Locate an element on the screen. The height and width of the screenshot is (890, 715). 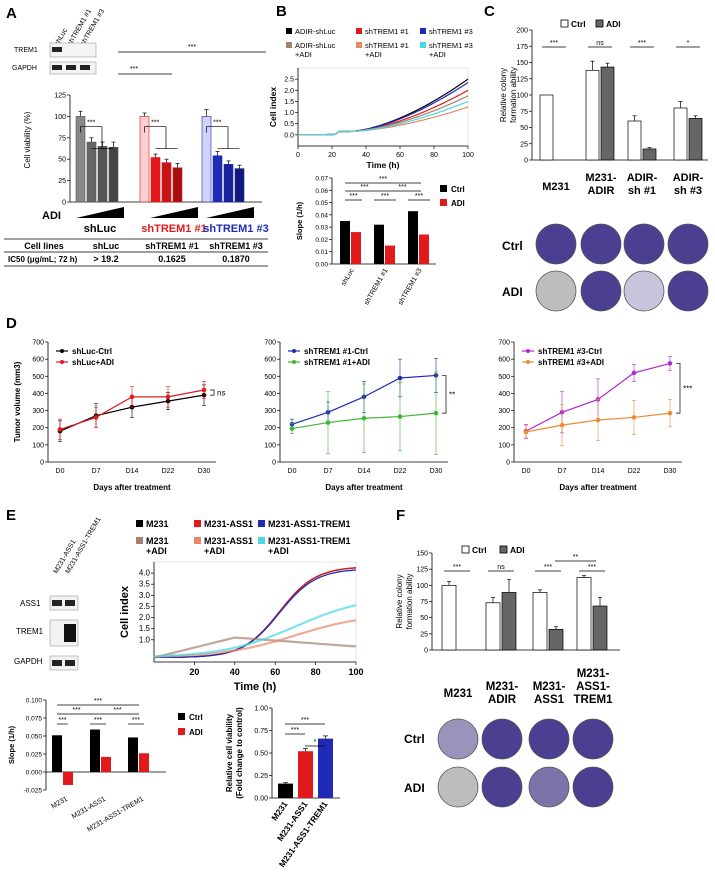
sig-label: * is located at coordinates (688, 43).